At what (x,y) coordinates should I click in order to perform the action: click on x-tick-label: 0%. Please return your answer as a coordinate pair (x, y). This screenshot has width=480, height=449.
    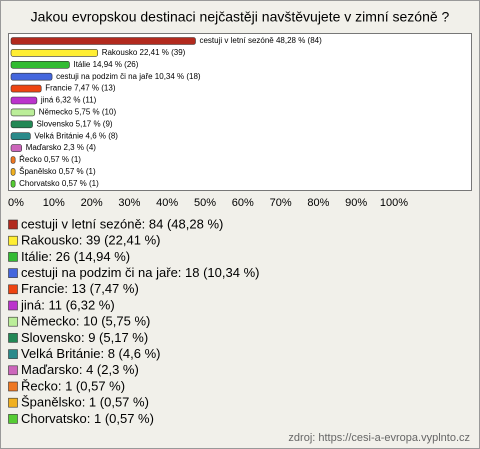
    Looking at the image, I should click on (16, 203).